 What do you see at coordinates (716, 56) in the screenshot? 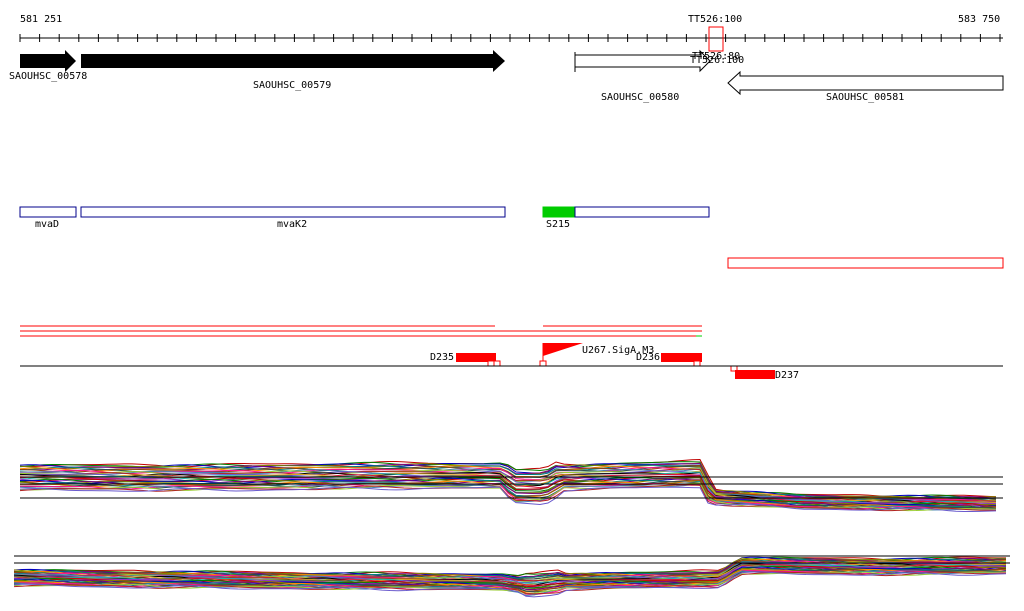
I see `marker-overlap-label-a: TT526:80` at bounding box center [716, 56].